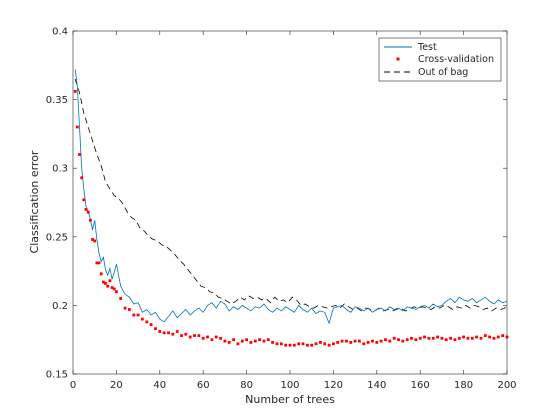 This screenshot has width=560, height=420. Describe the element at coordinates (420, 385) in the screenshot. I see `x-tick-label: 160` at that location.